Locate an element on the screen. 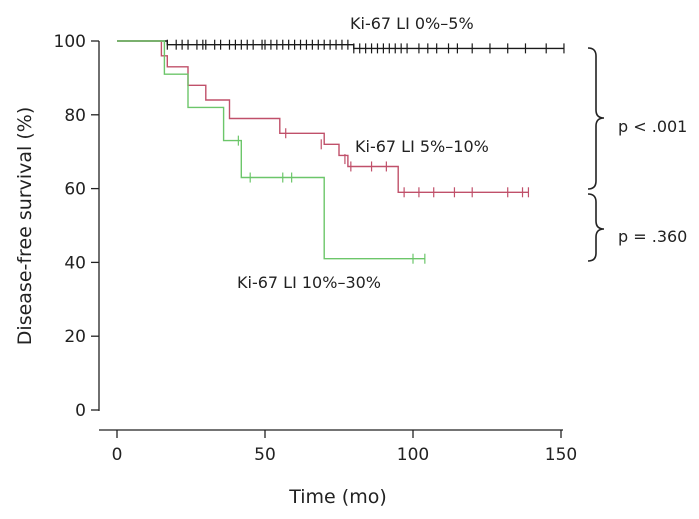 Image resolution: width=699 pixels, height=519 pixels. survival-curve is located at coordinates (340, 45).